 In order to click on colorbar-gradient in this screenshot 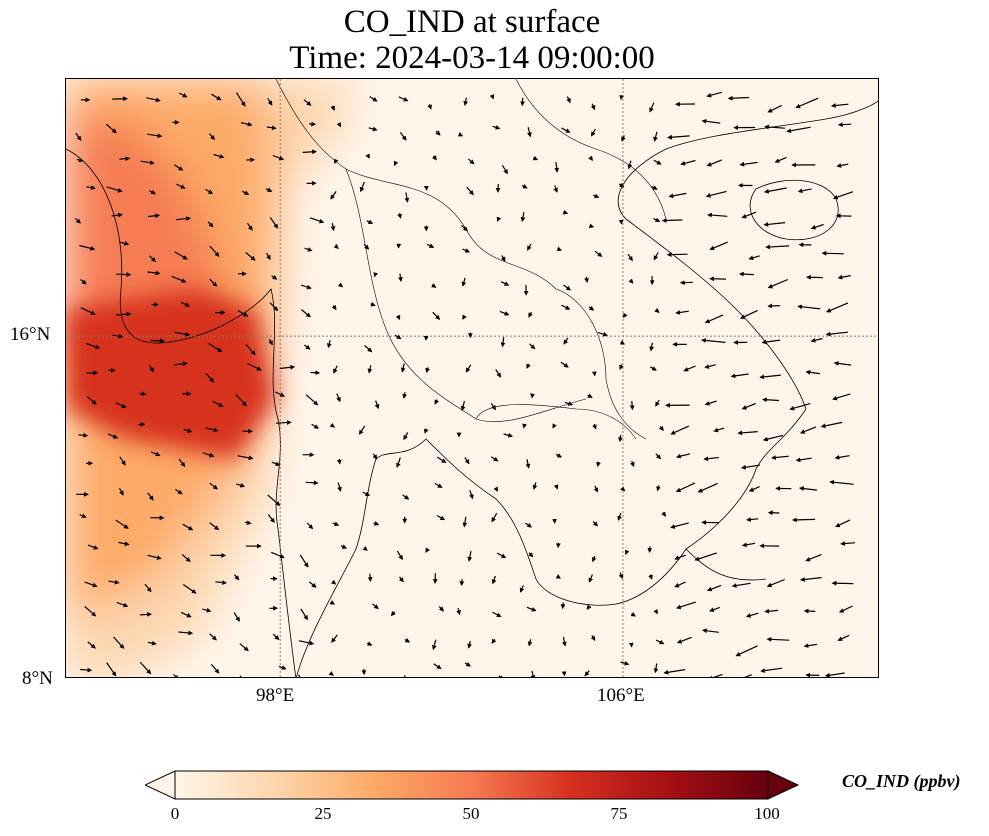, I will do `click(471, 785)`.